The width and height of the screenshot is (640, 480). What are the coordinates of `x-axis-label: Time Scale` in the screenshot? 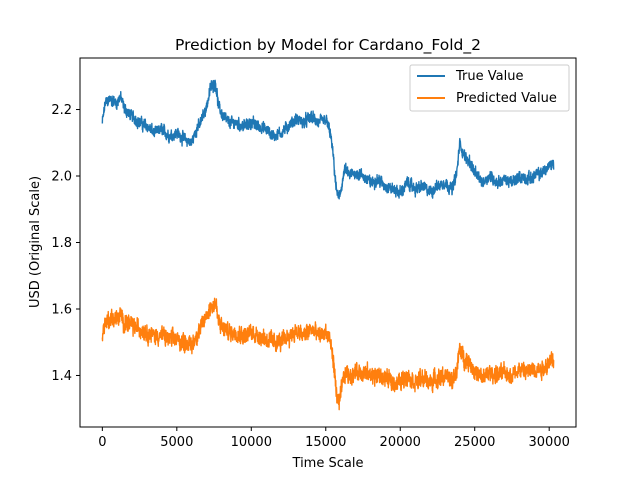 It's located at (328, 463).